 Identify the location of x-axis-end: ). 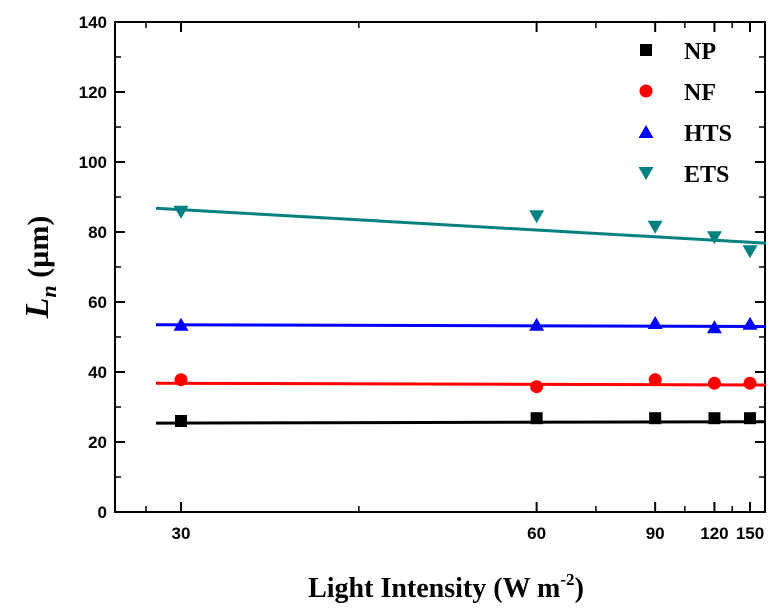
(579, 588).